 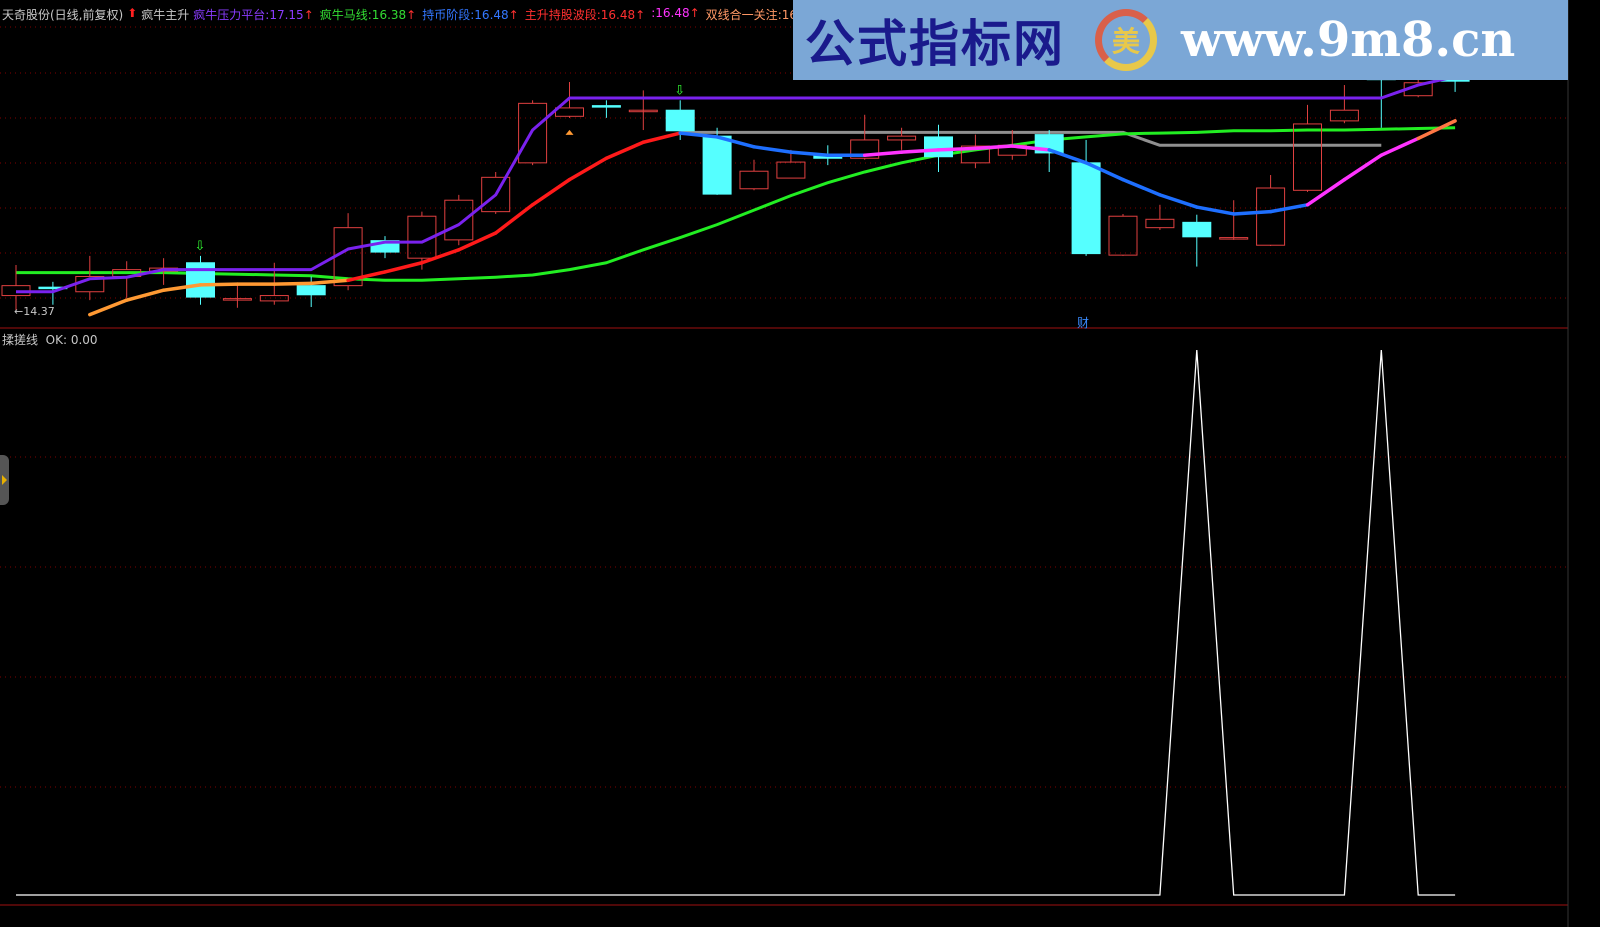 What do you see at coordinates (165, 15) in the screenshot?
I see `indicator-name: 疯牛主升` at bounding box center [165, 15].